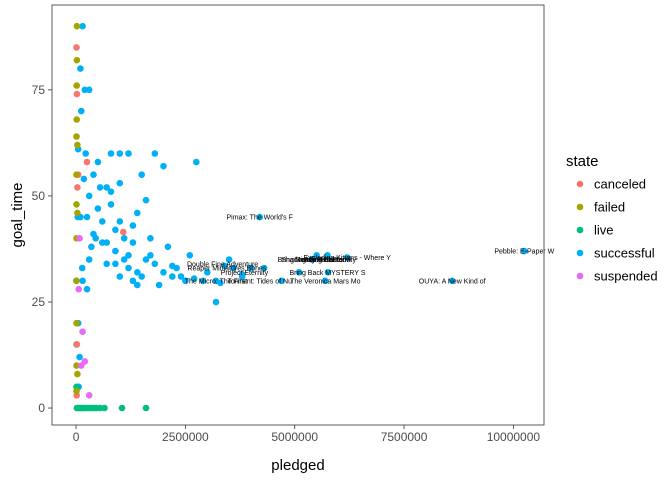 This screenshot has height=480, width=672. Describe the element at coordinates (39, 90) in the screenshot. I see `y-tick-label-3: 75` at that location.